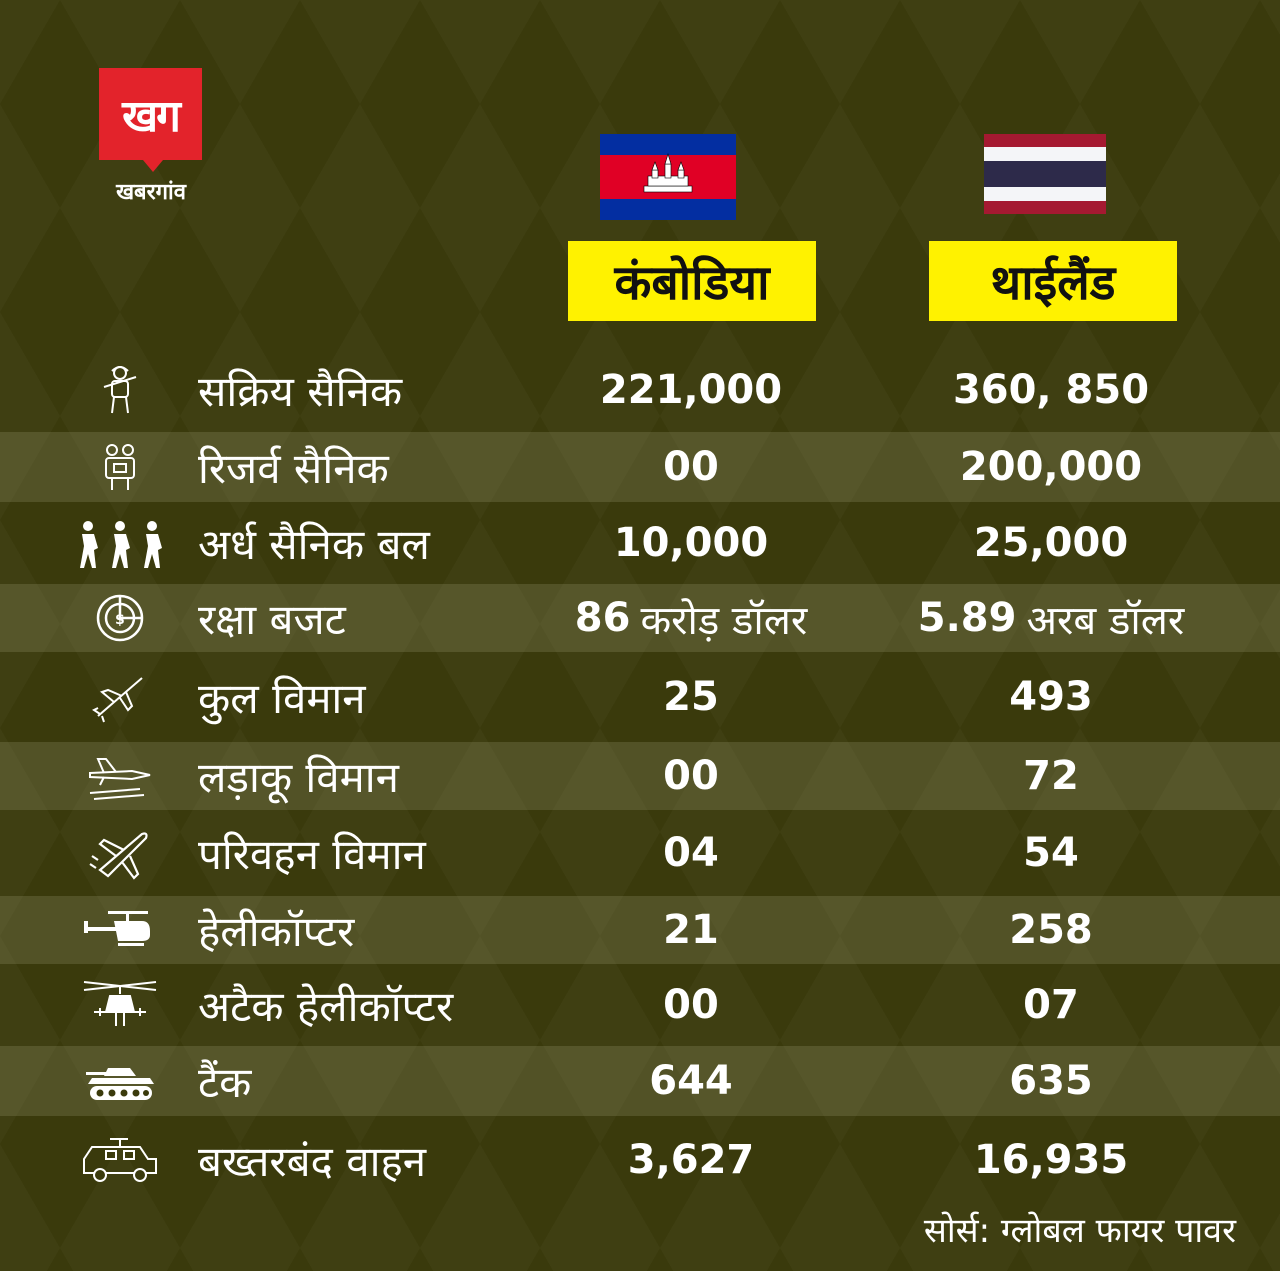  What do you see at coordinates (1051, 697) in the screenshot?
I see `thailand-value: 493` at bounding box center [1051, 697].